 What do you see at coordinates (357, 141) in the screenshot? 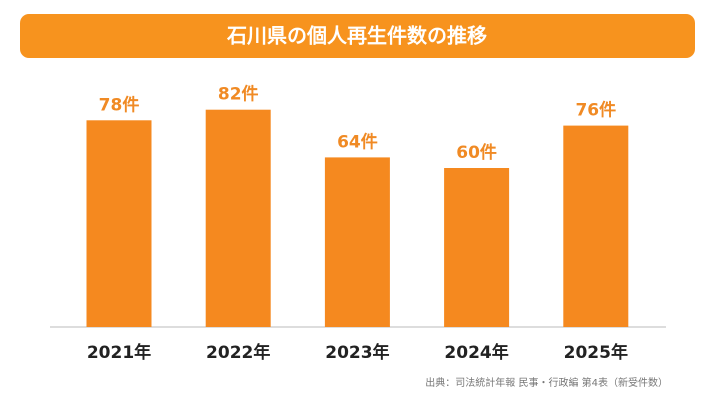
I see `value-label: 64件` at bounding box center [357, 141].